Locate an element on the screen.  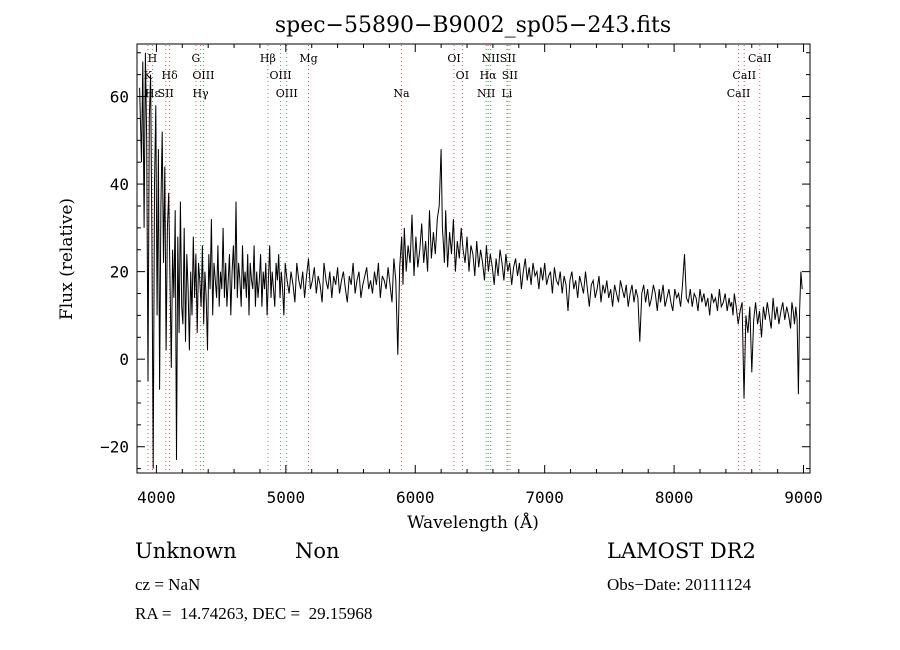
x-tick-label: 9000 is located at coordinates (803, 497).